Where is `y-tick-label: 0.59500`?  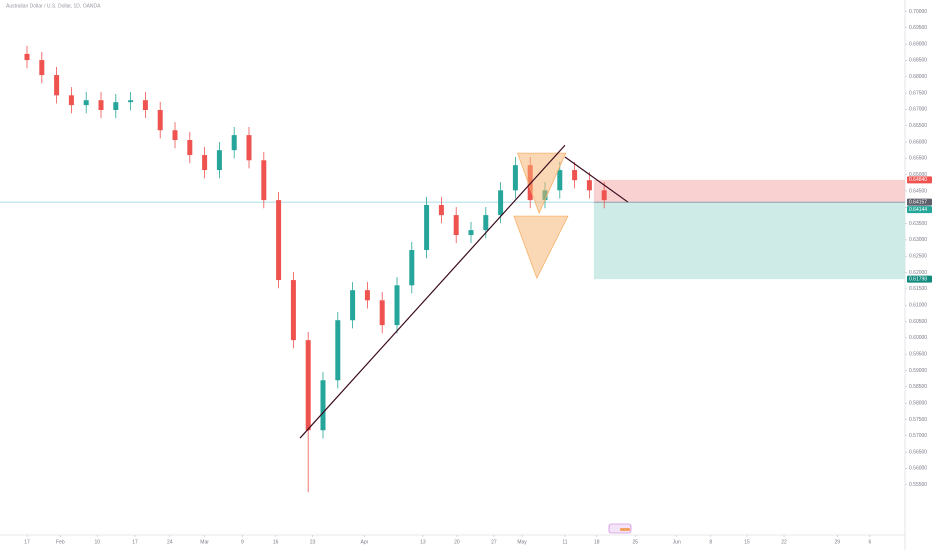 y-tick-label: 0.59500 is located at coordinates (918, 354).